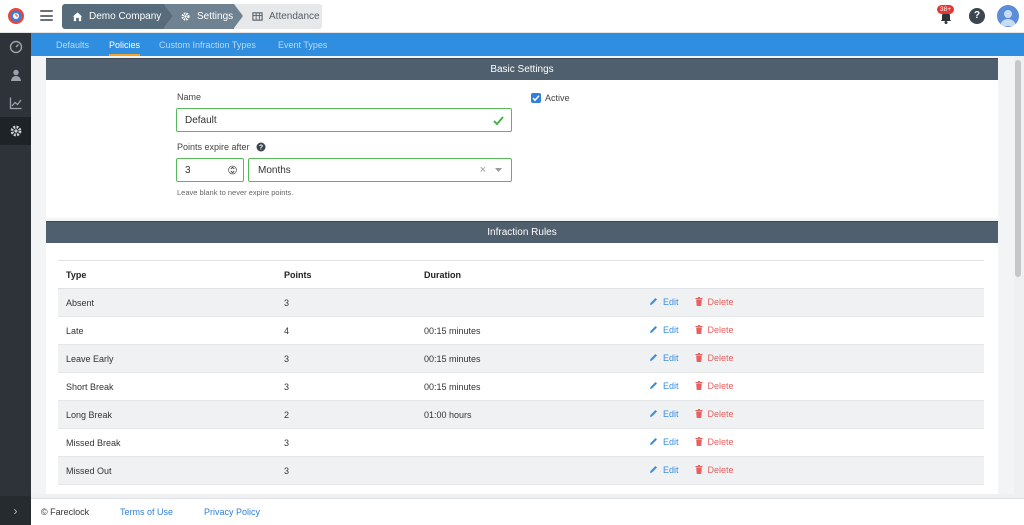 This screenshot has height=525, width=1024. I want to click on bell-icon, so click(946, 17).